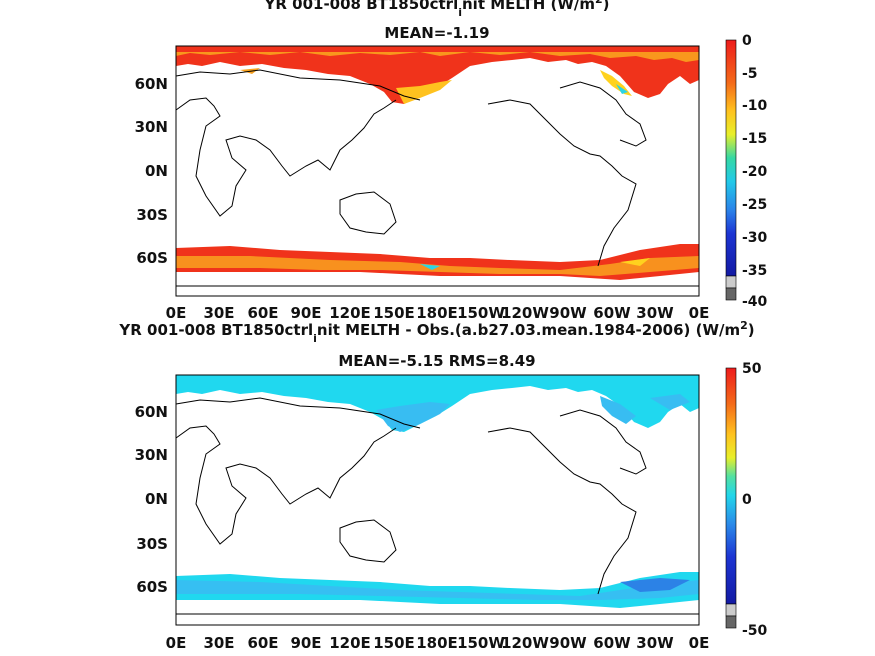  What do you see at coordinates (751, 330) in the screenshot?
I see `panel-2-title-close: )` at bounding box center [751, 330].